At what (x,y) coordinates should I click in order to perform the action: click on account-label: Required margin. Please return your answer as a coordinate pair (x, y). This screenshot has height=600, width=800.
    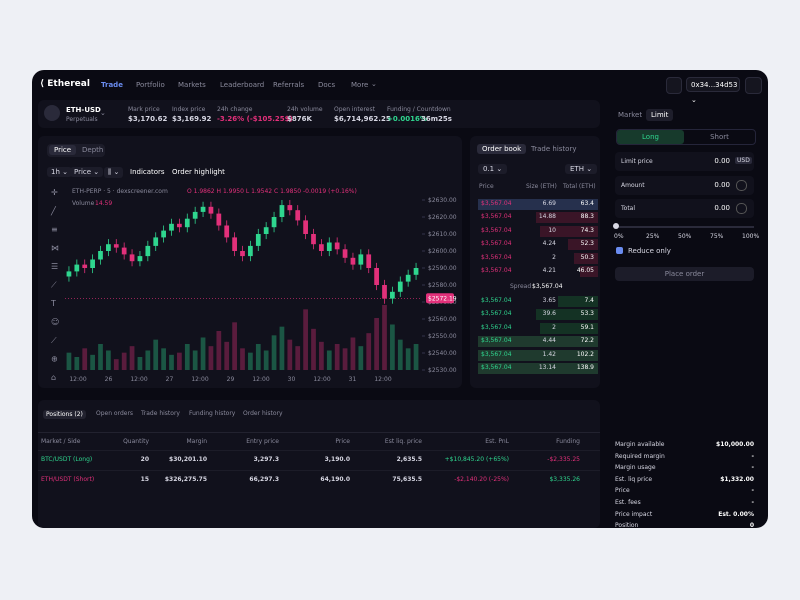
    Looking at the image, I should click on (640, 456).